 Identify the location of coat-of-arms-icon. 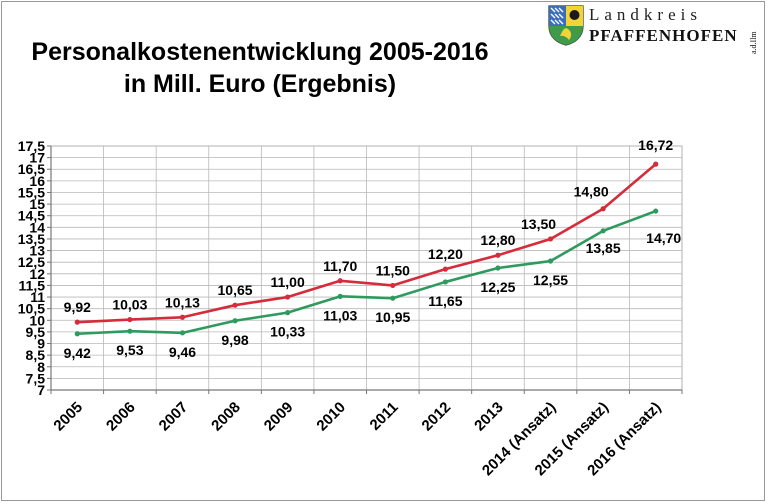
(566, 25).